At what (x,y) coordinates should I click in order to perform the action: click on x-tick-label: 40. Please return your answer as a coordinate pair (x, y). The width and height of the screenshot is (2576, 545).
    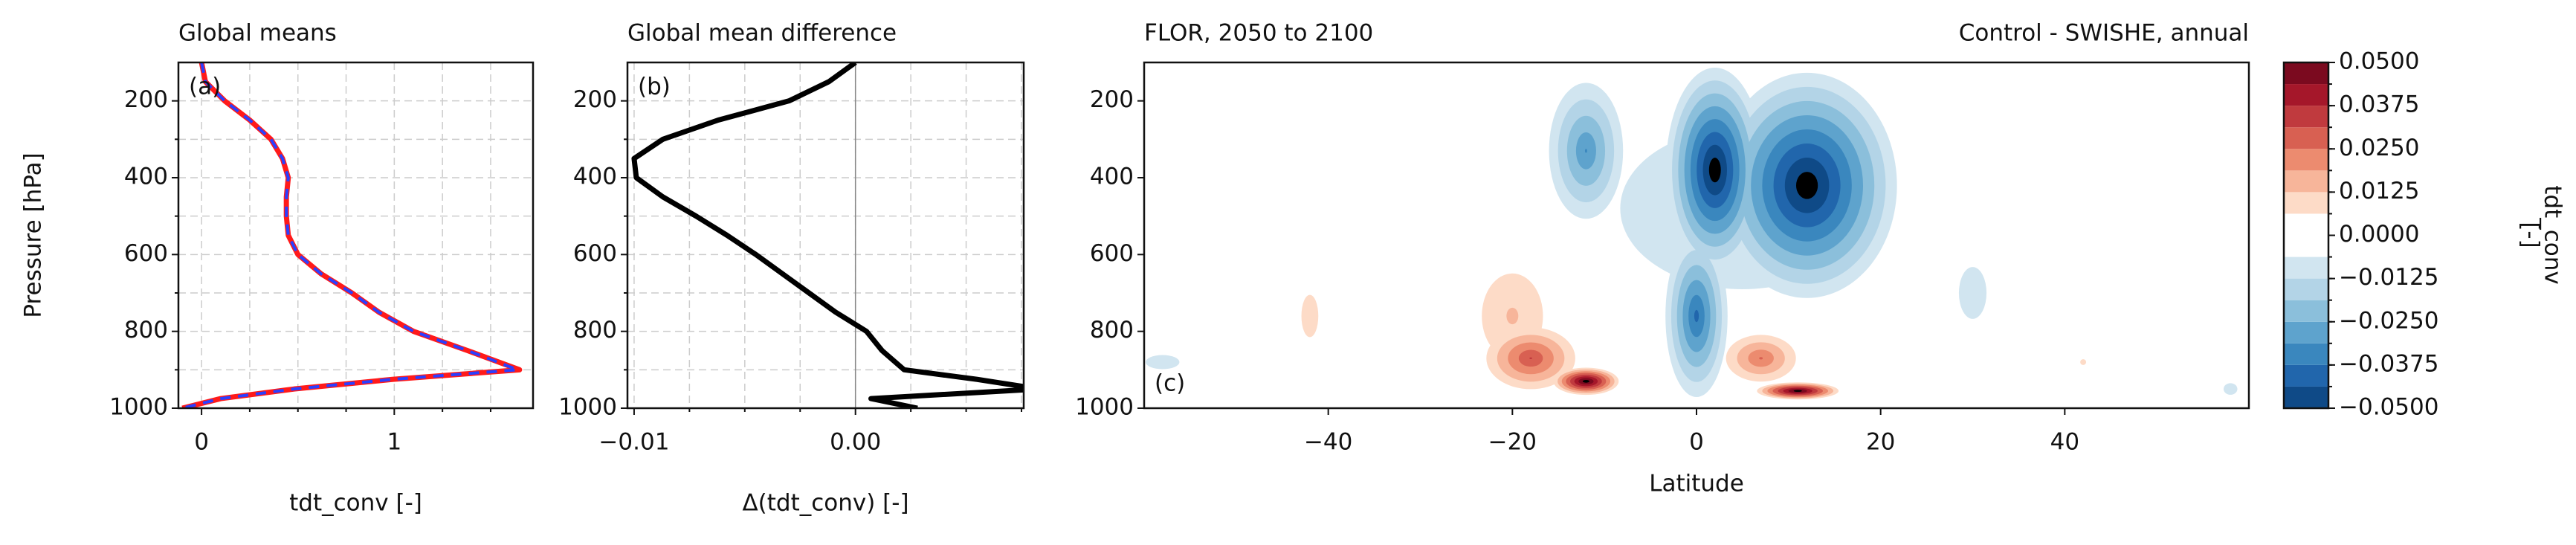
    Looking at the image, I should click on (2064, 442).